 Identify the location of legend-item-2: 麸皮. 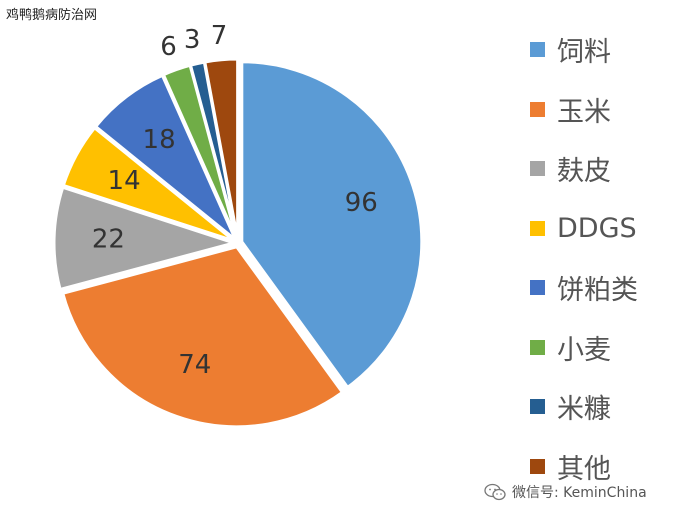
(584, 169).